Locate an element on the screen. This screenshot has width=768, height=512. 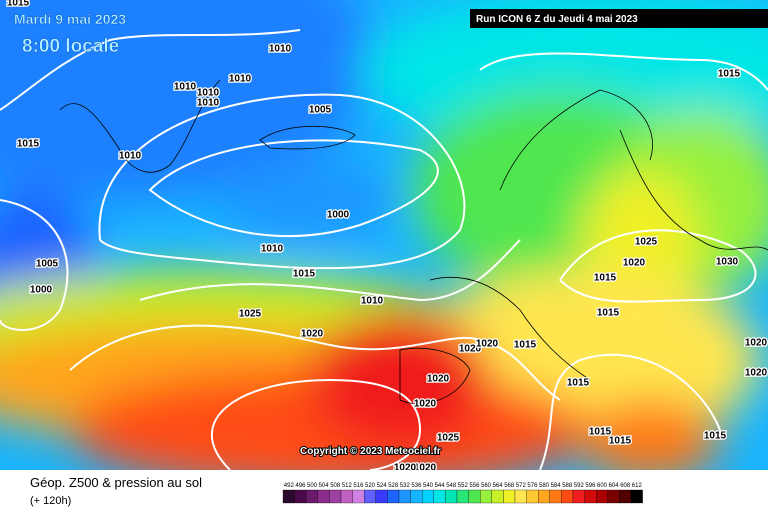
legend-label: 592 is located at coordinates (579, 486).